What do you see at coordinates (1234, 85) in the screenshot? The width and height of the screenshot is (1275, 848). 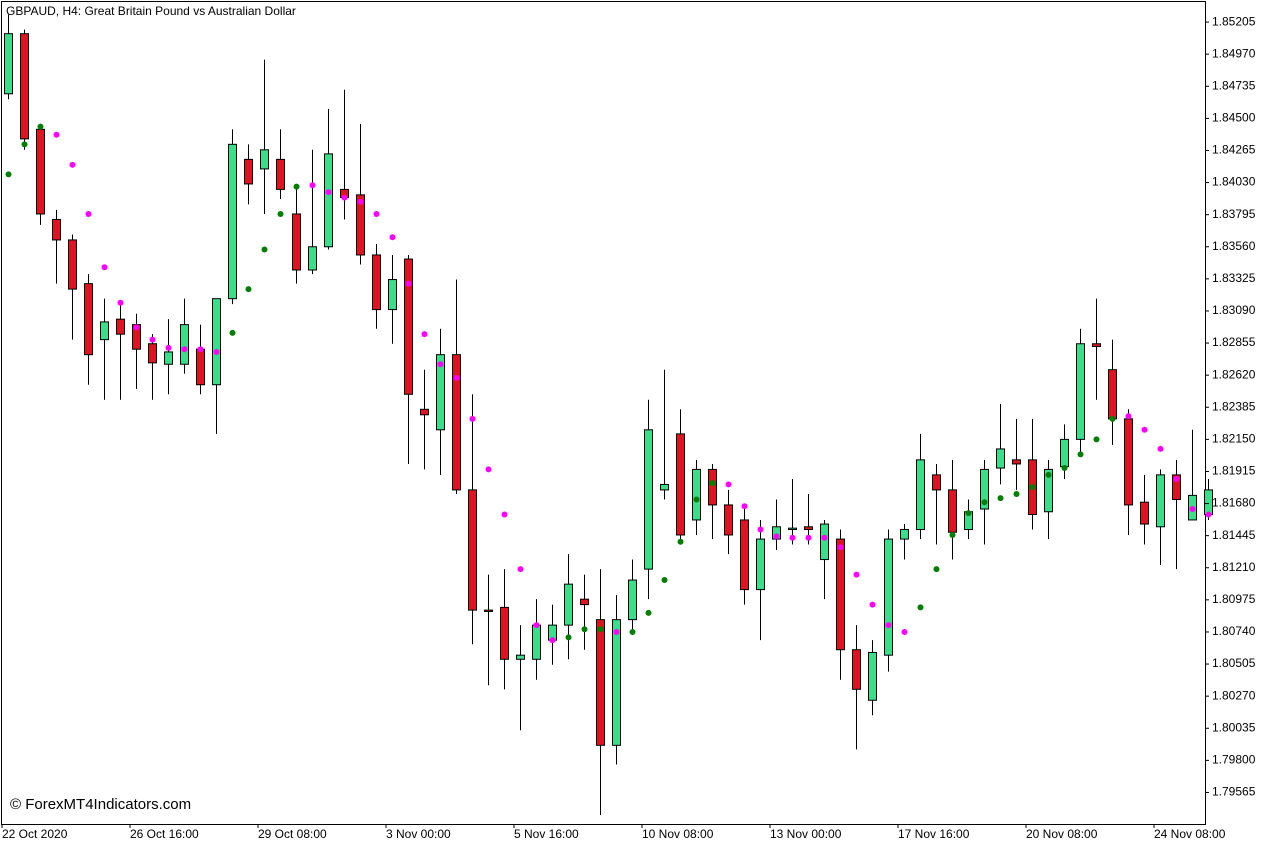 I see `y-tick-label: 1.84735` at bounding box center [1234, 85].